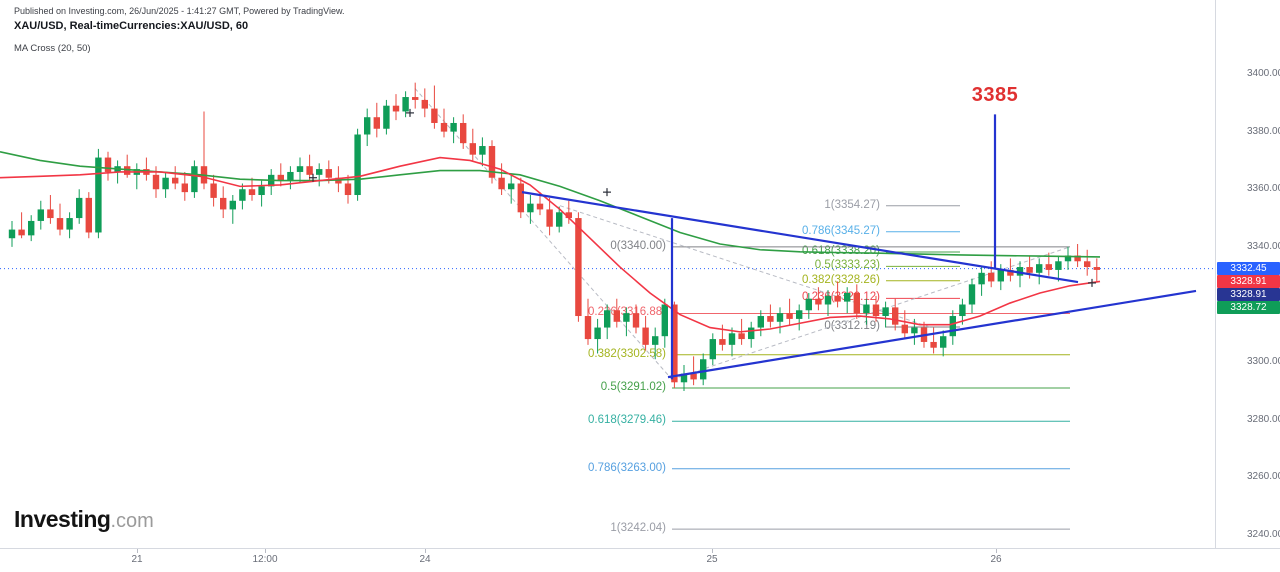 The width and height of the screenshot is (1280, 572). Describe the element at coordinates (1263, 362) in the screenshot. I see `price-tick-3300.00: 3300.00` at that location.